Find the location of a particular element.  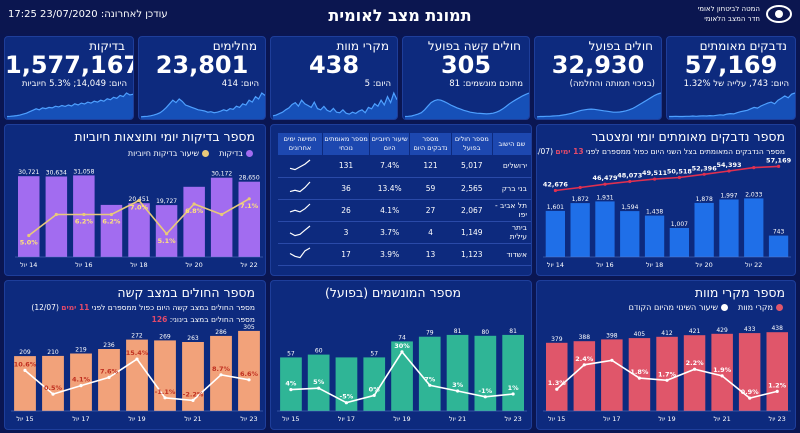

value-label: 433 is located at coordinates (750, 329).